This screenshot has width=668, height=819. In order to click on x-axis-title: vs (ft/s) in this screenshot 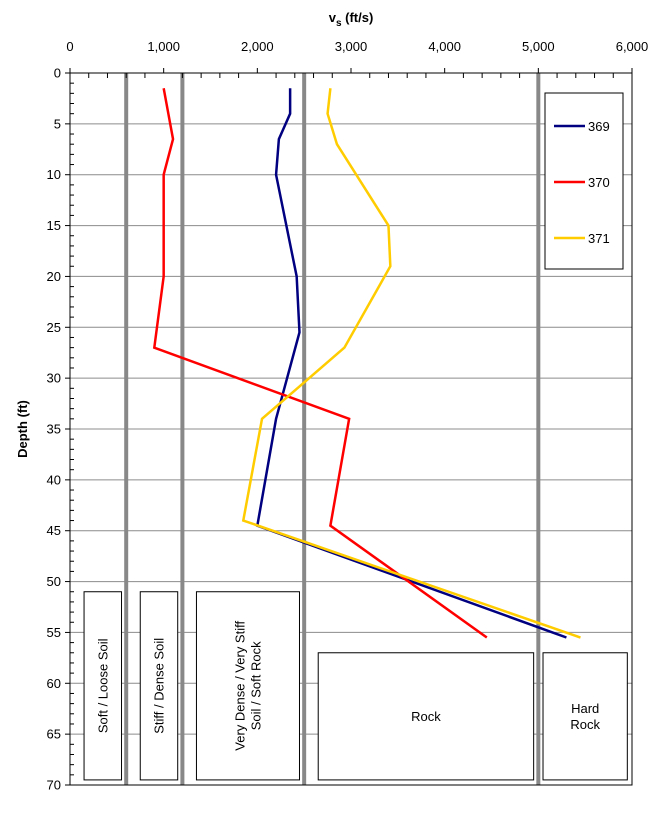, I will do `click(351, 19)`.